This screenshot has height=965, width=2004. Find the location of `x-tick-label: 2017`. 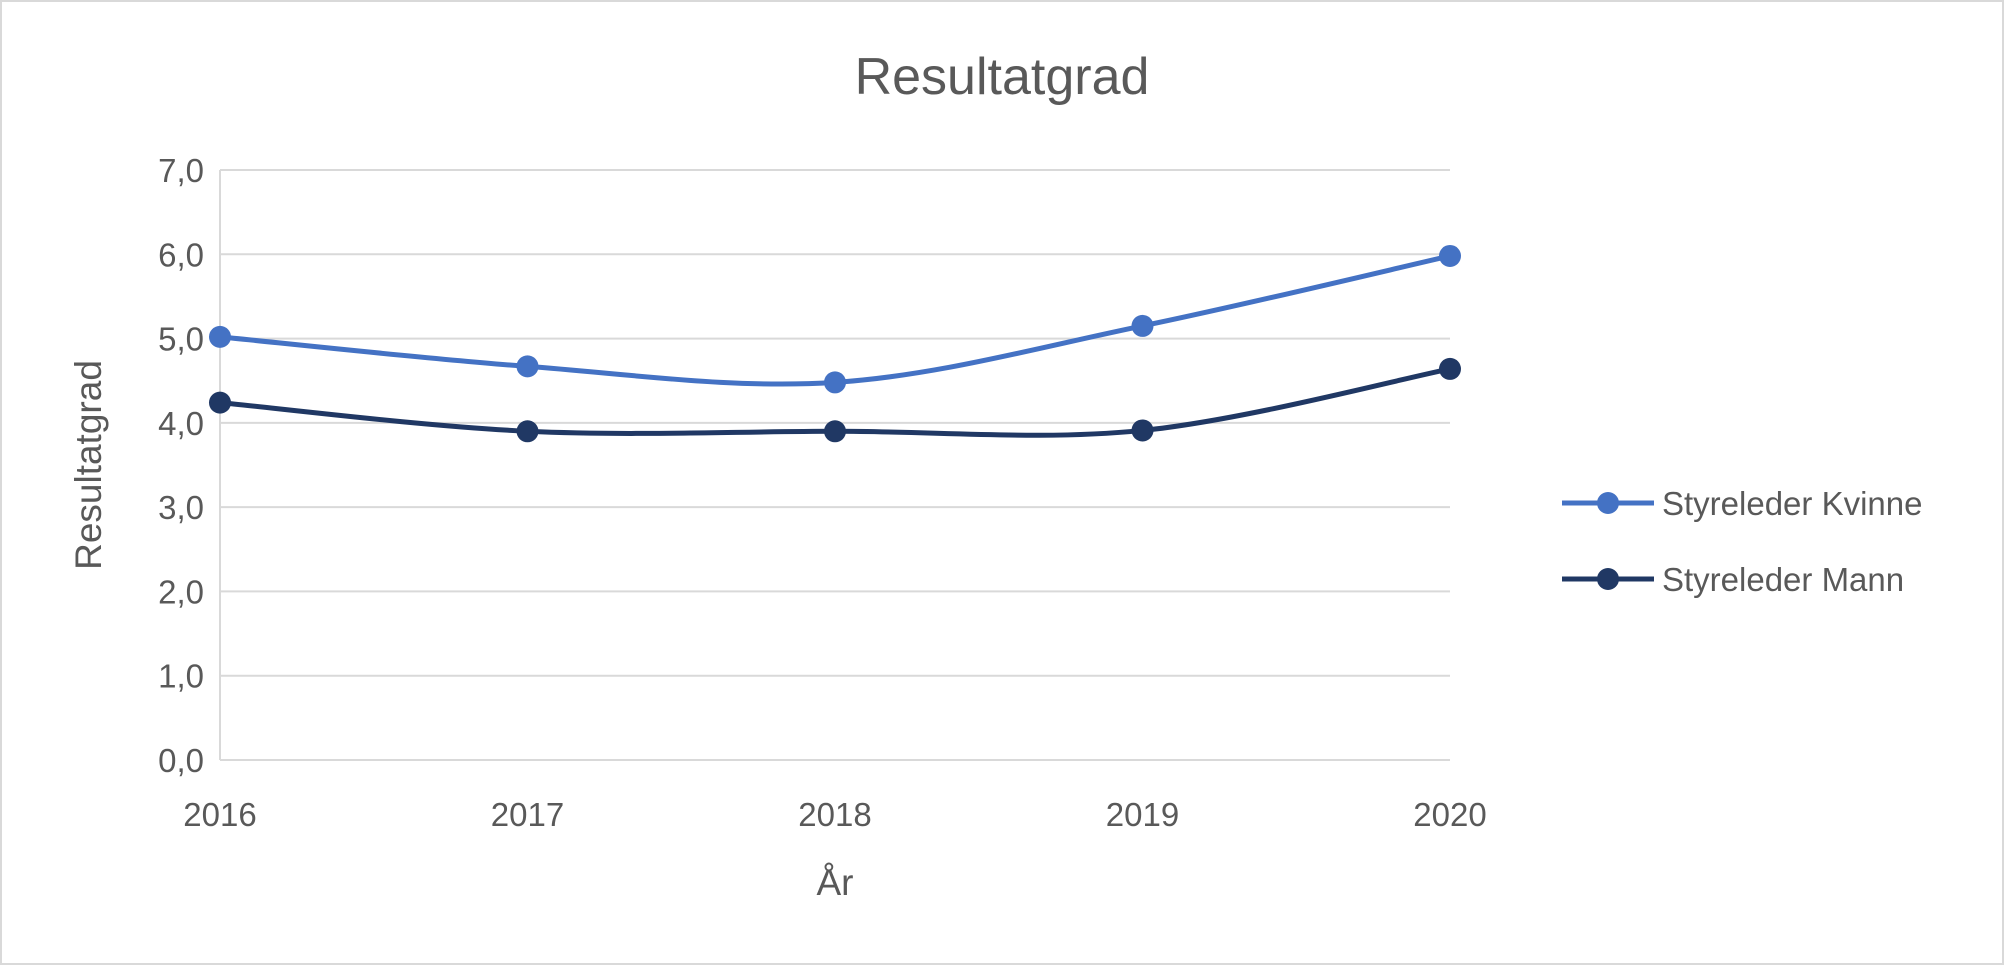

x-tick-label: 2017 is located at coordinates (527, 814).